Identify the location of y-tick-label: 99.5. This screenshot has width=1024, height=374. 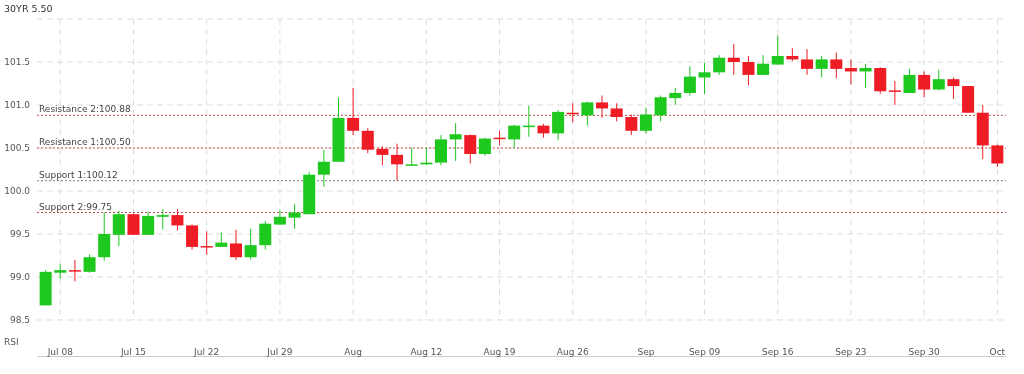
(19, 234).